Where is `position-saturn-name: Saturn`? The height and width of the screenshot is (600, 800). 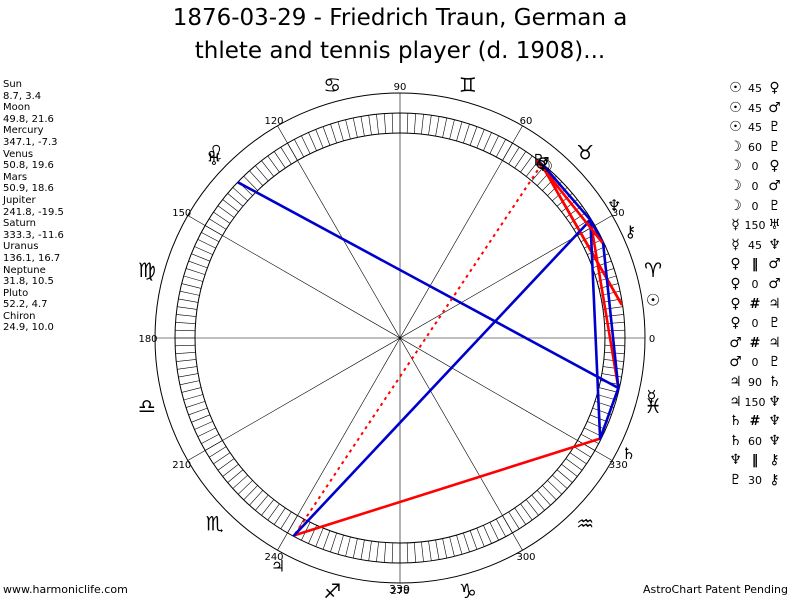 position-saturn-name: Saturn is located at coordinates (20, 224).